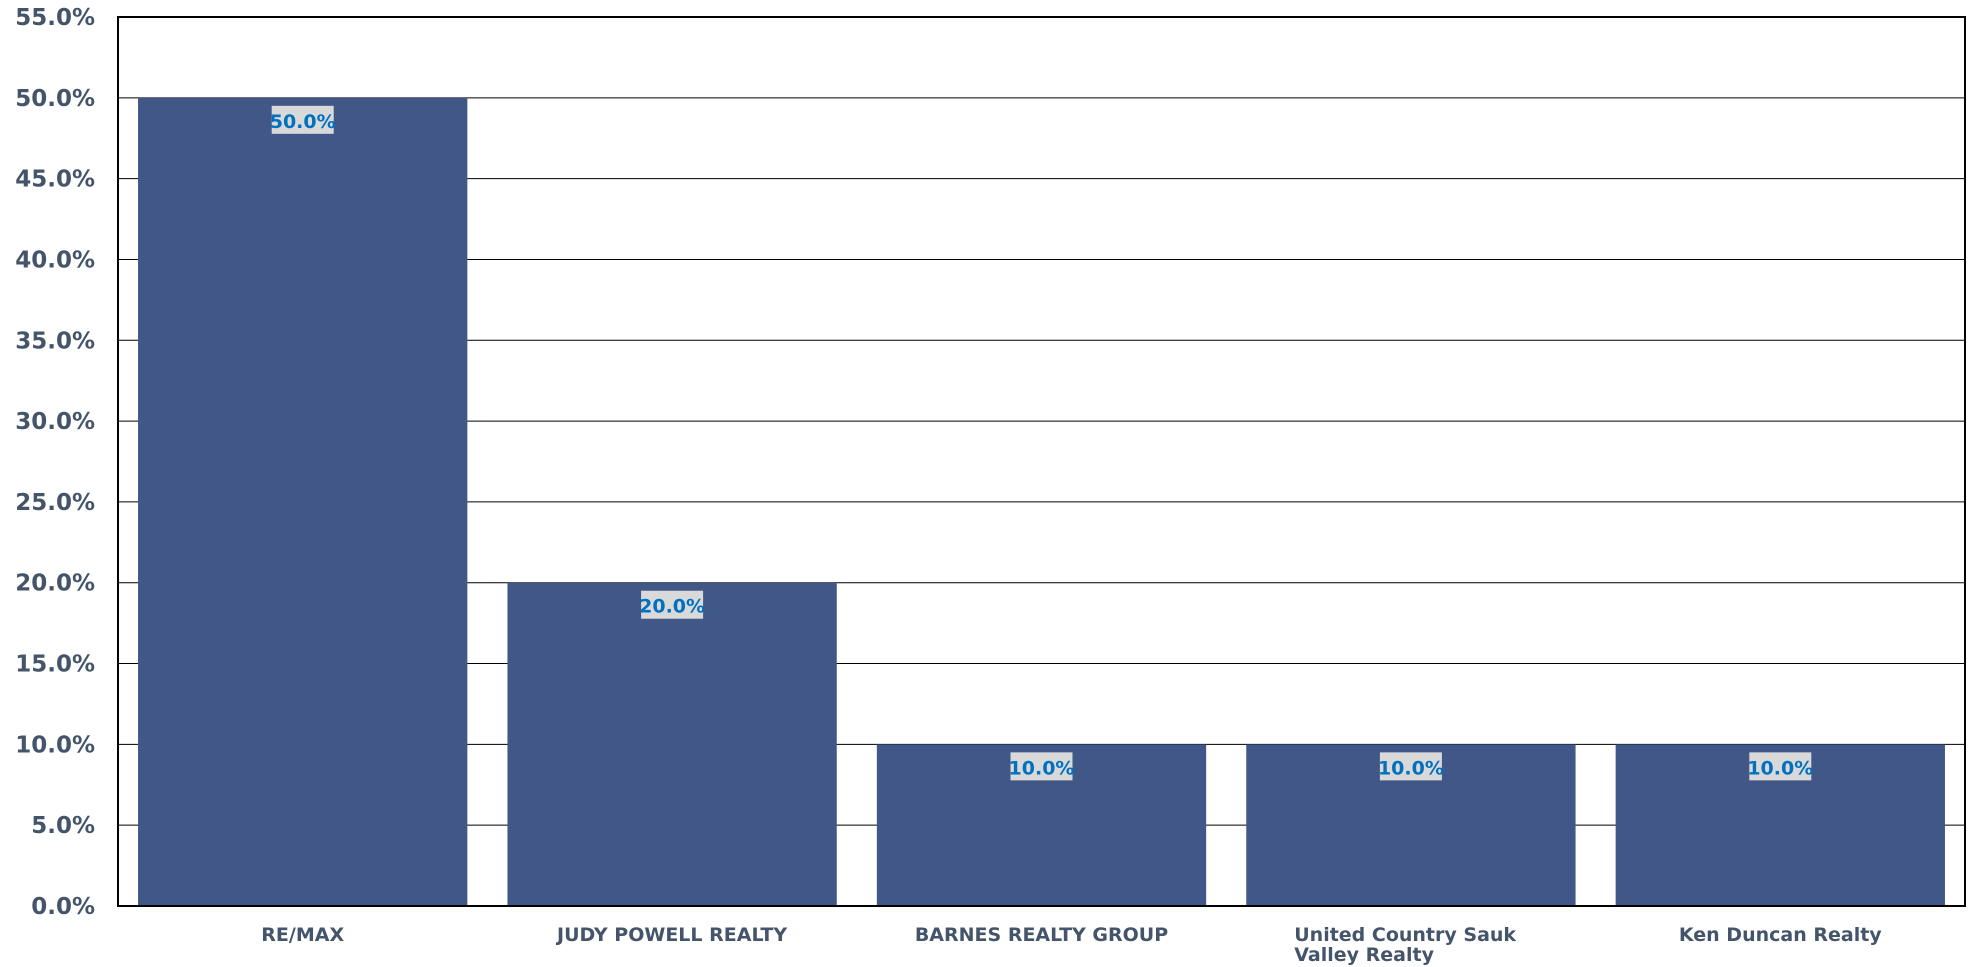 The image size is (1976, 967). What do you see at coordinates (63, 826) in the screenshot?
I see `y-tick-label: 5.0%` at bounding box center [63, 826].